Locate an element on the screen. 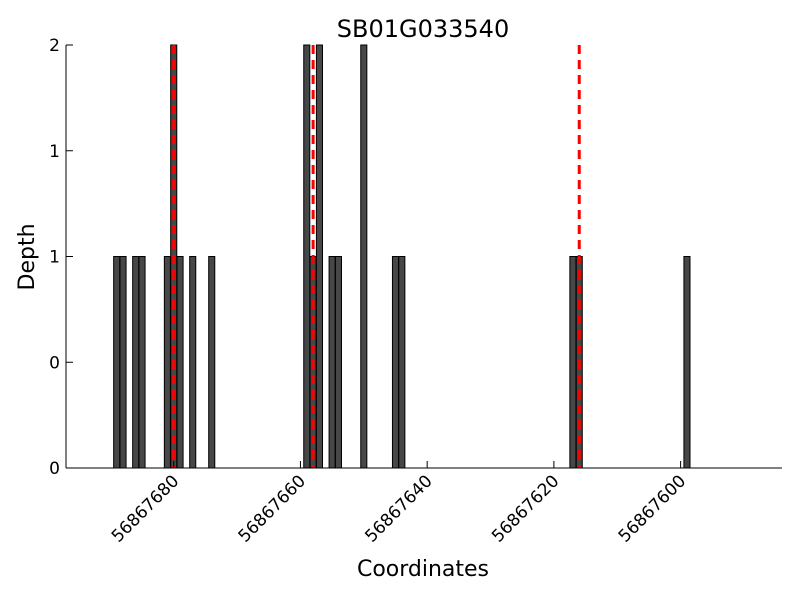  x-tick-label: 56867640 is located at coordinates (398, 508).